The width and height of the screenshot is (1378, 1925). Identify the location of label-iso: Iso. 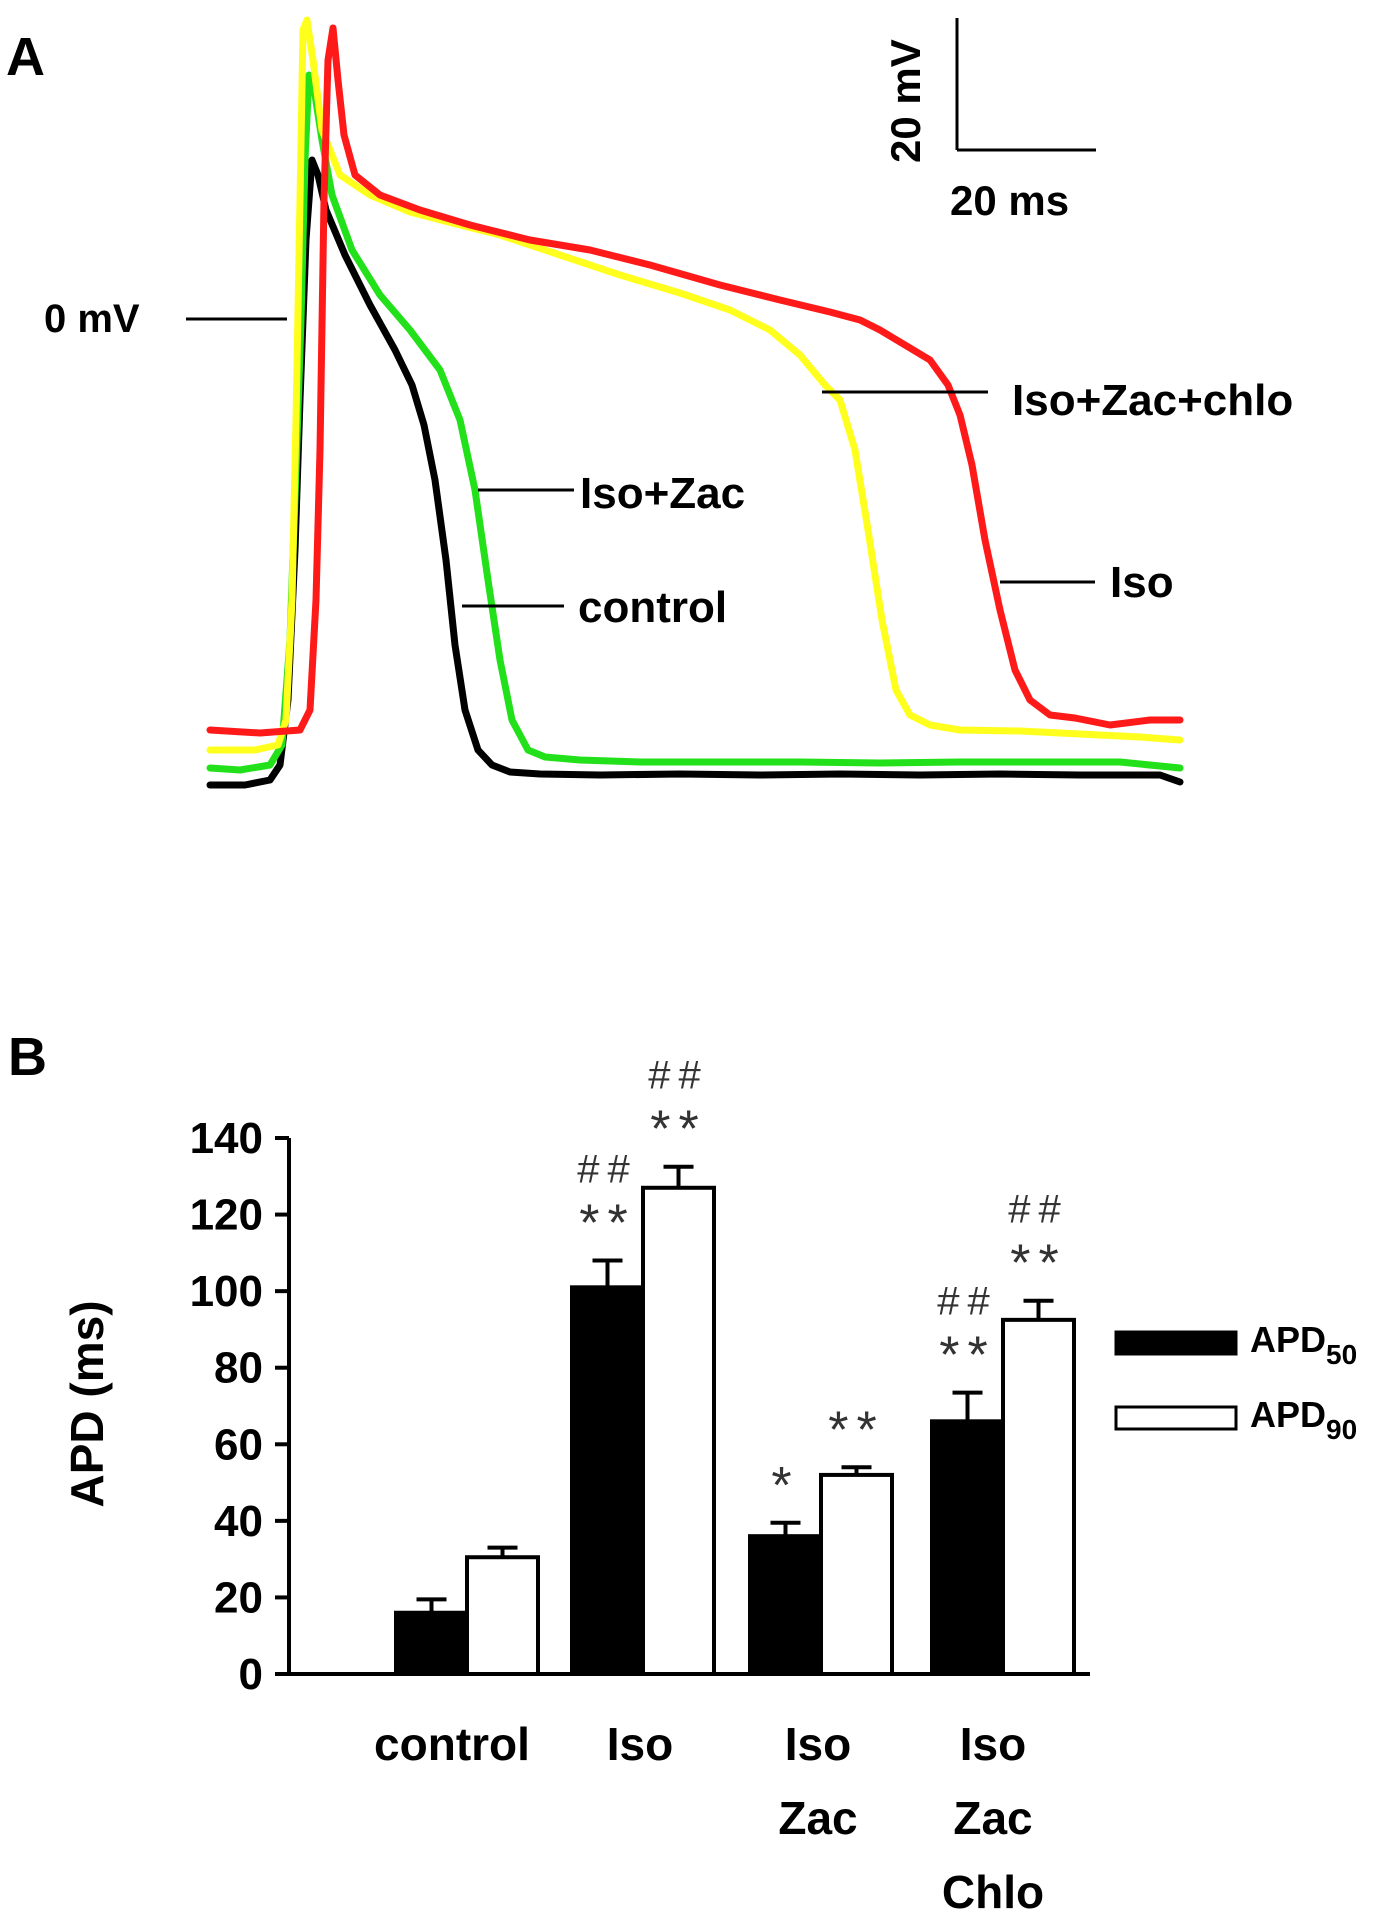
(1142, 582).